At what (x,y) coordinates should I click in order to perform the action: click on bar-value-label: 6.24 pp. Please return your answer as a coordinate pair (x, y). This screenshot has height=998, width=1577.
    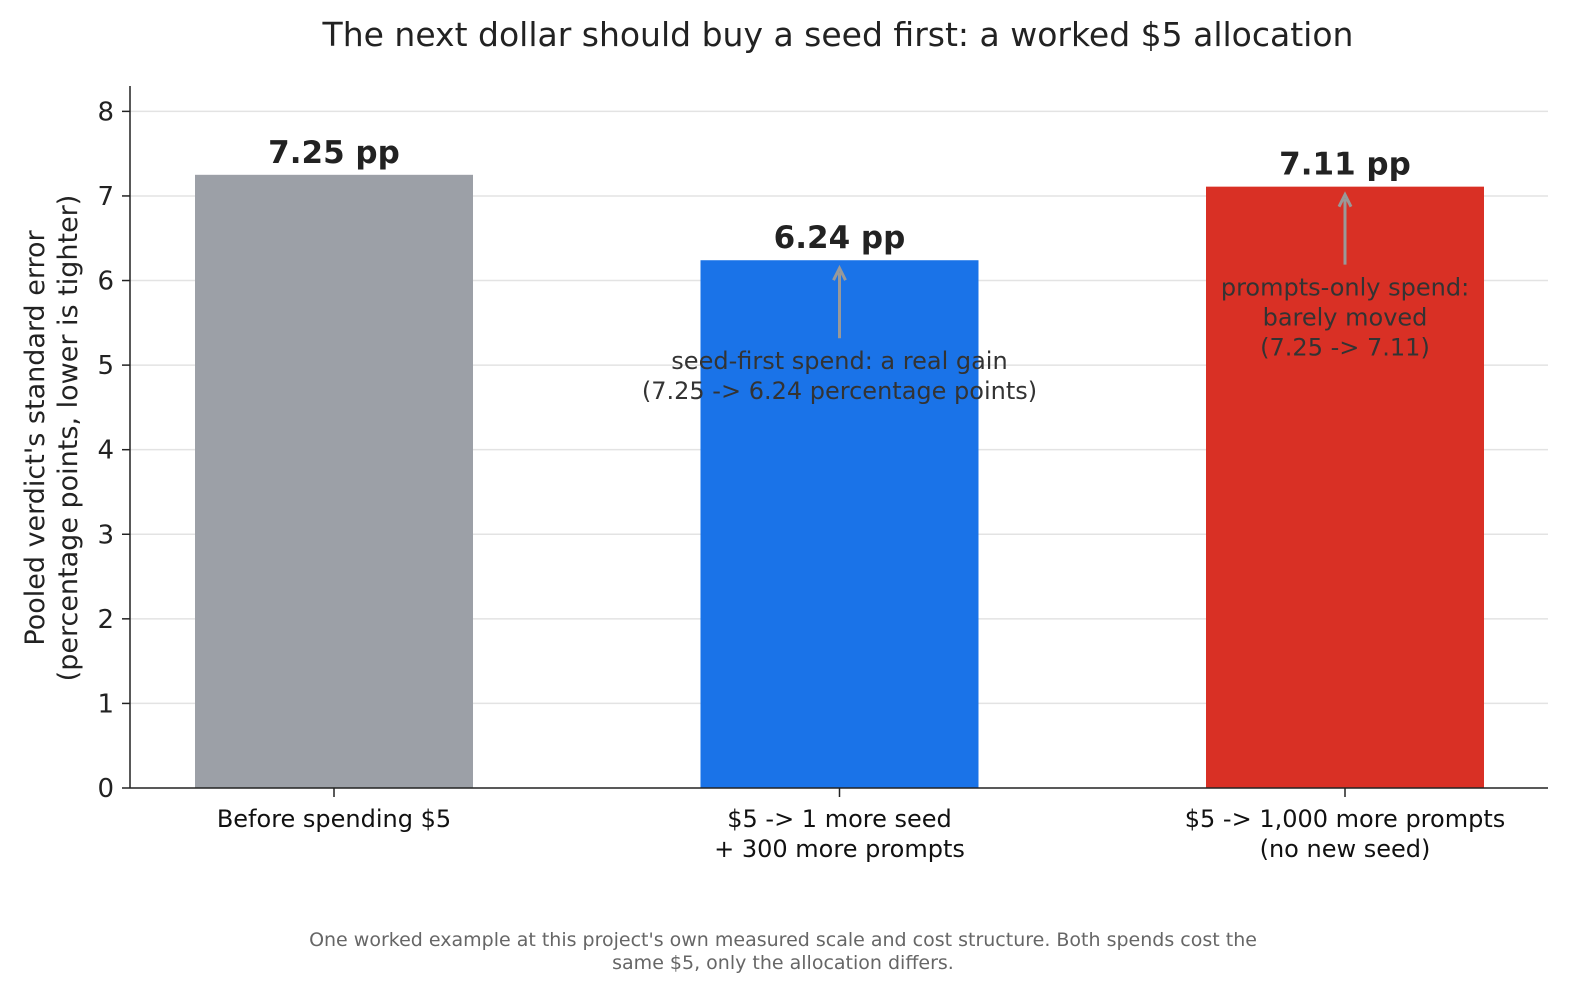
    Looking at the image, I should click on (840, 238).